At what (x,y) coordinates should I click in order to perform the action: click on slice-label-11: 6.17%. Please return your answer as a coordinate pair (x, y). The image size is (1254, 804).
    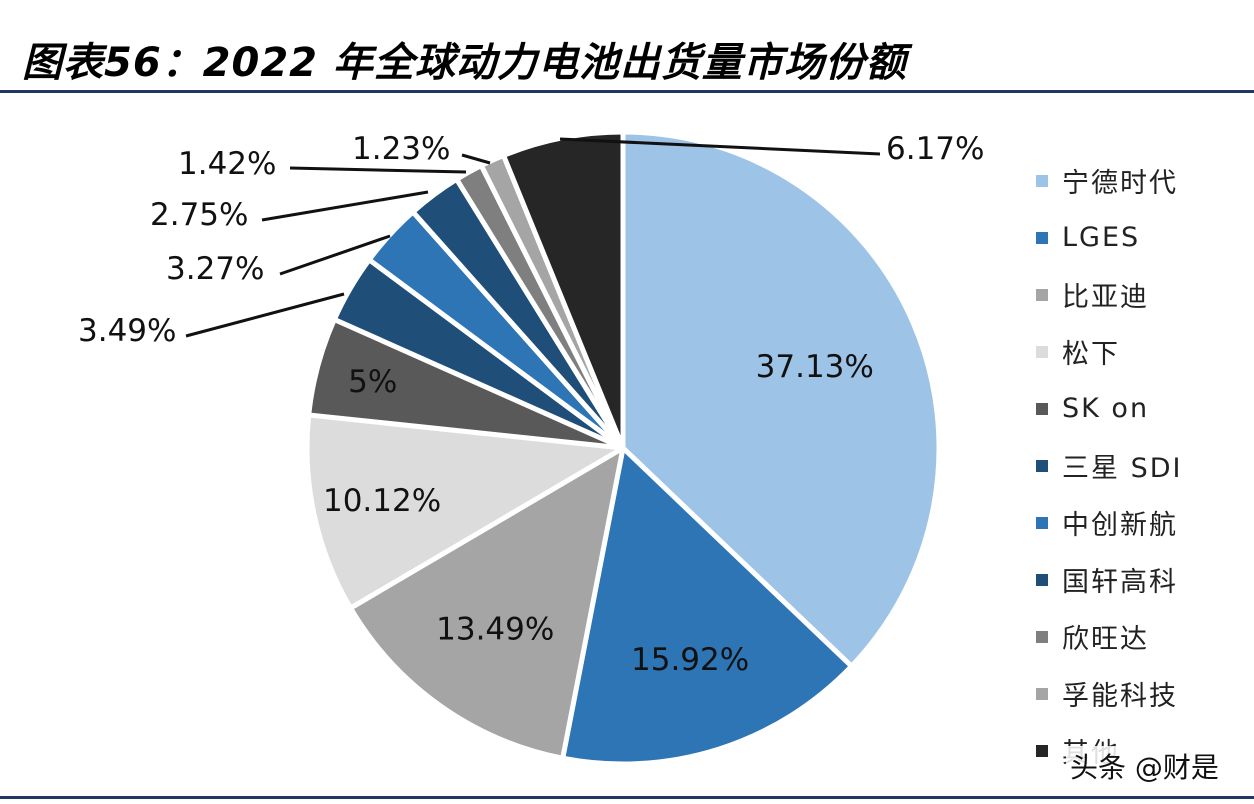
    Looking at the image, I should click on (935, 149).